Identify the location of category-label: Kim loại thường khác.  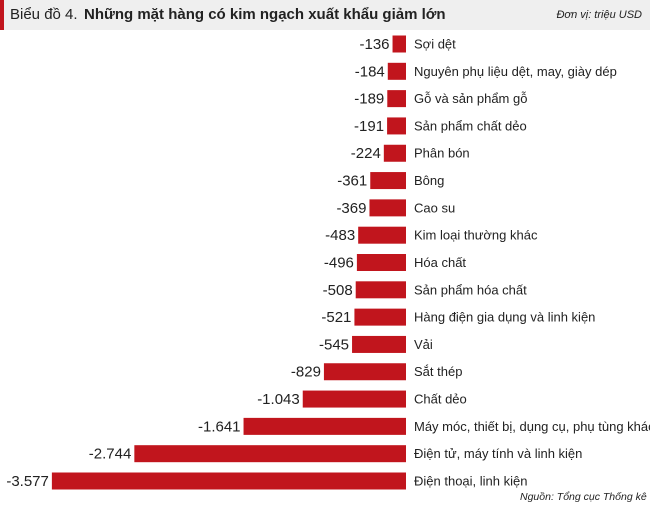
(476, 235).